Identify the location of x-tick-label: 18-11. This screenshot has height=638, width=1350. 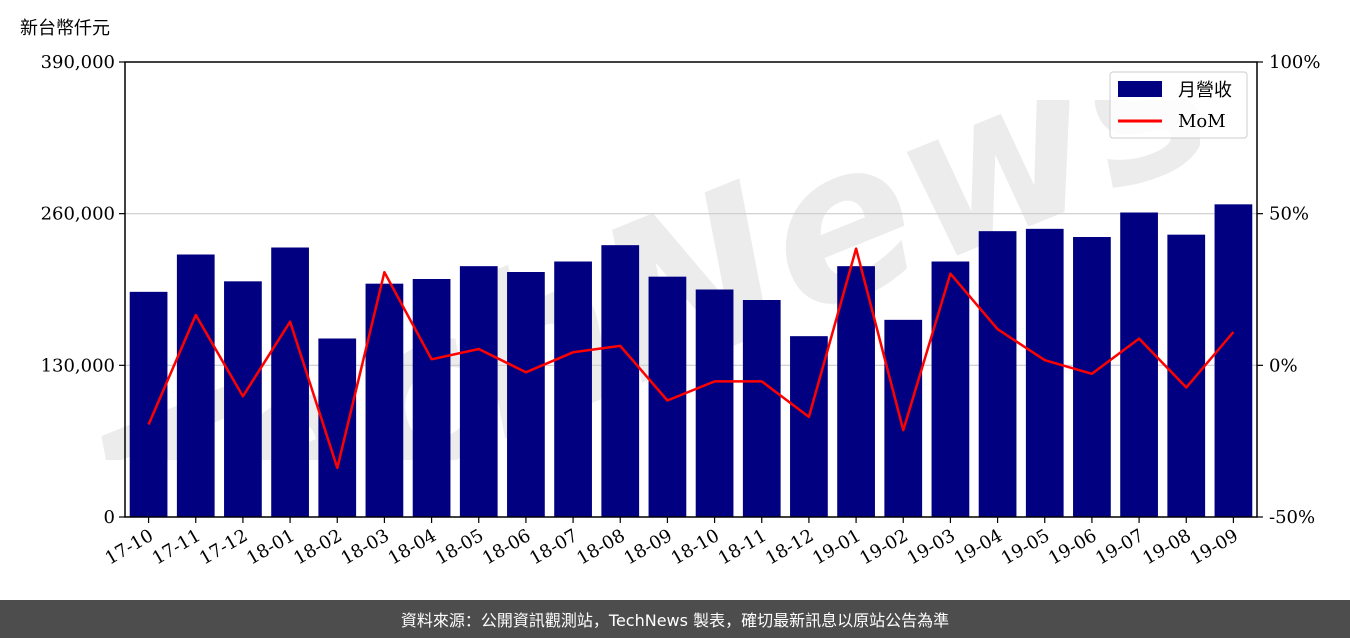
(742, 547).